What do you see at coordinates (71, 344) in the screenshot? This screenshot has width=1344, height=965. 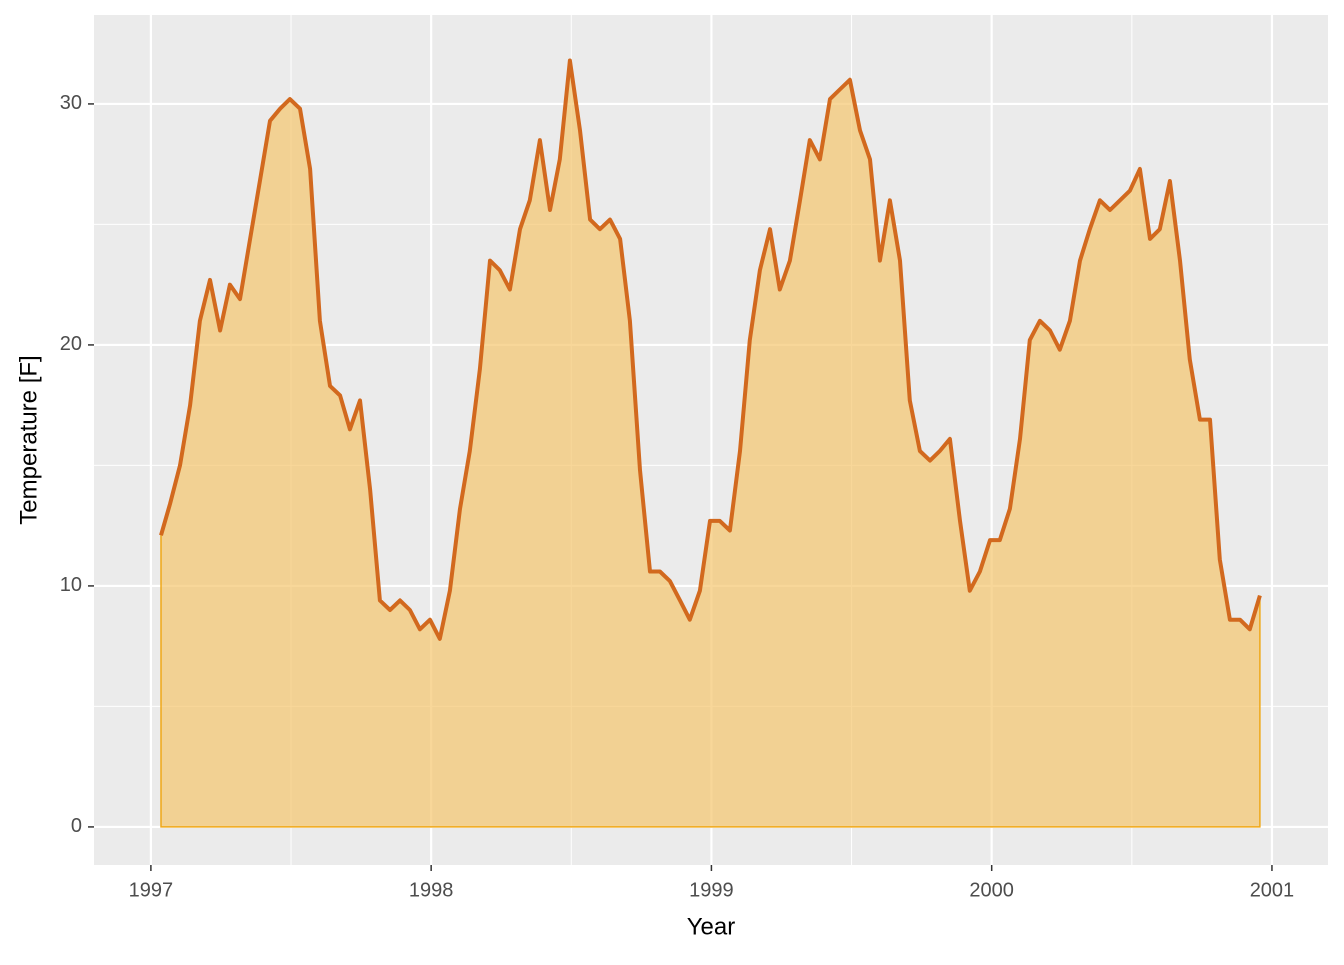 I see `y-tick-label: 20` at bounding box center [71, 344].